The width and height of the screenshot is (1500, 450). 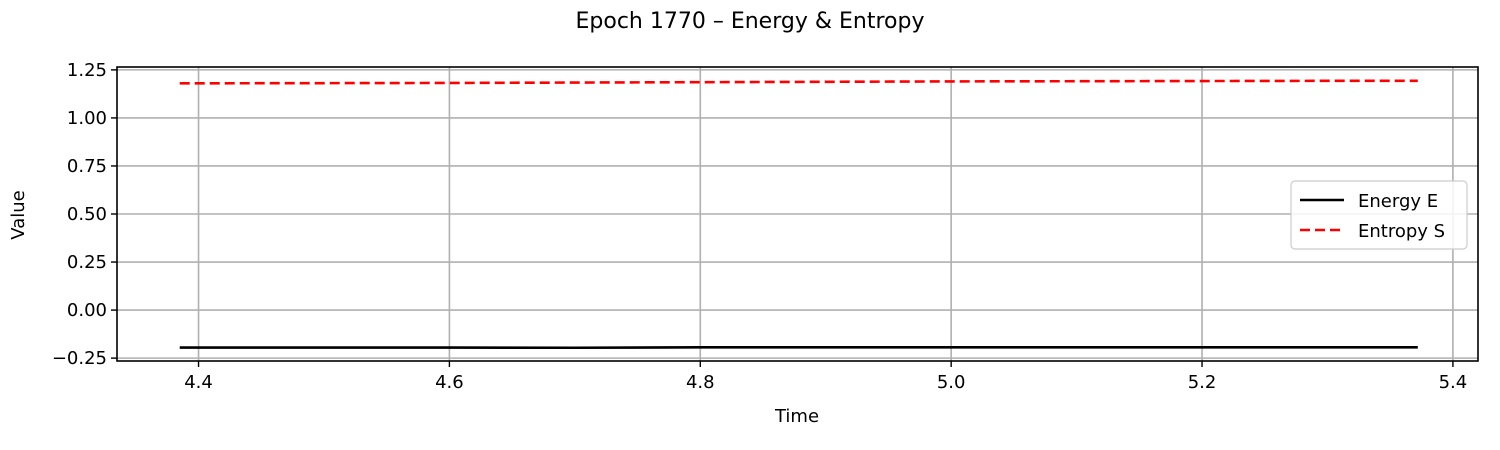 I want to click on y-tick-label: 0.50, so click(x=87, y=214).